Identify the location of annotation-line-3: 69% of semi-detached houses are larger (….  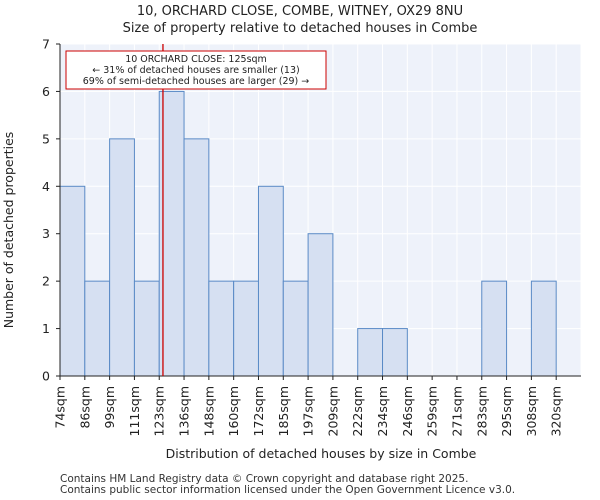
(196, 81).